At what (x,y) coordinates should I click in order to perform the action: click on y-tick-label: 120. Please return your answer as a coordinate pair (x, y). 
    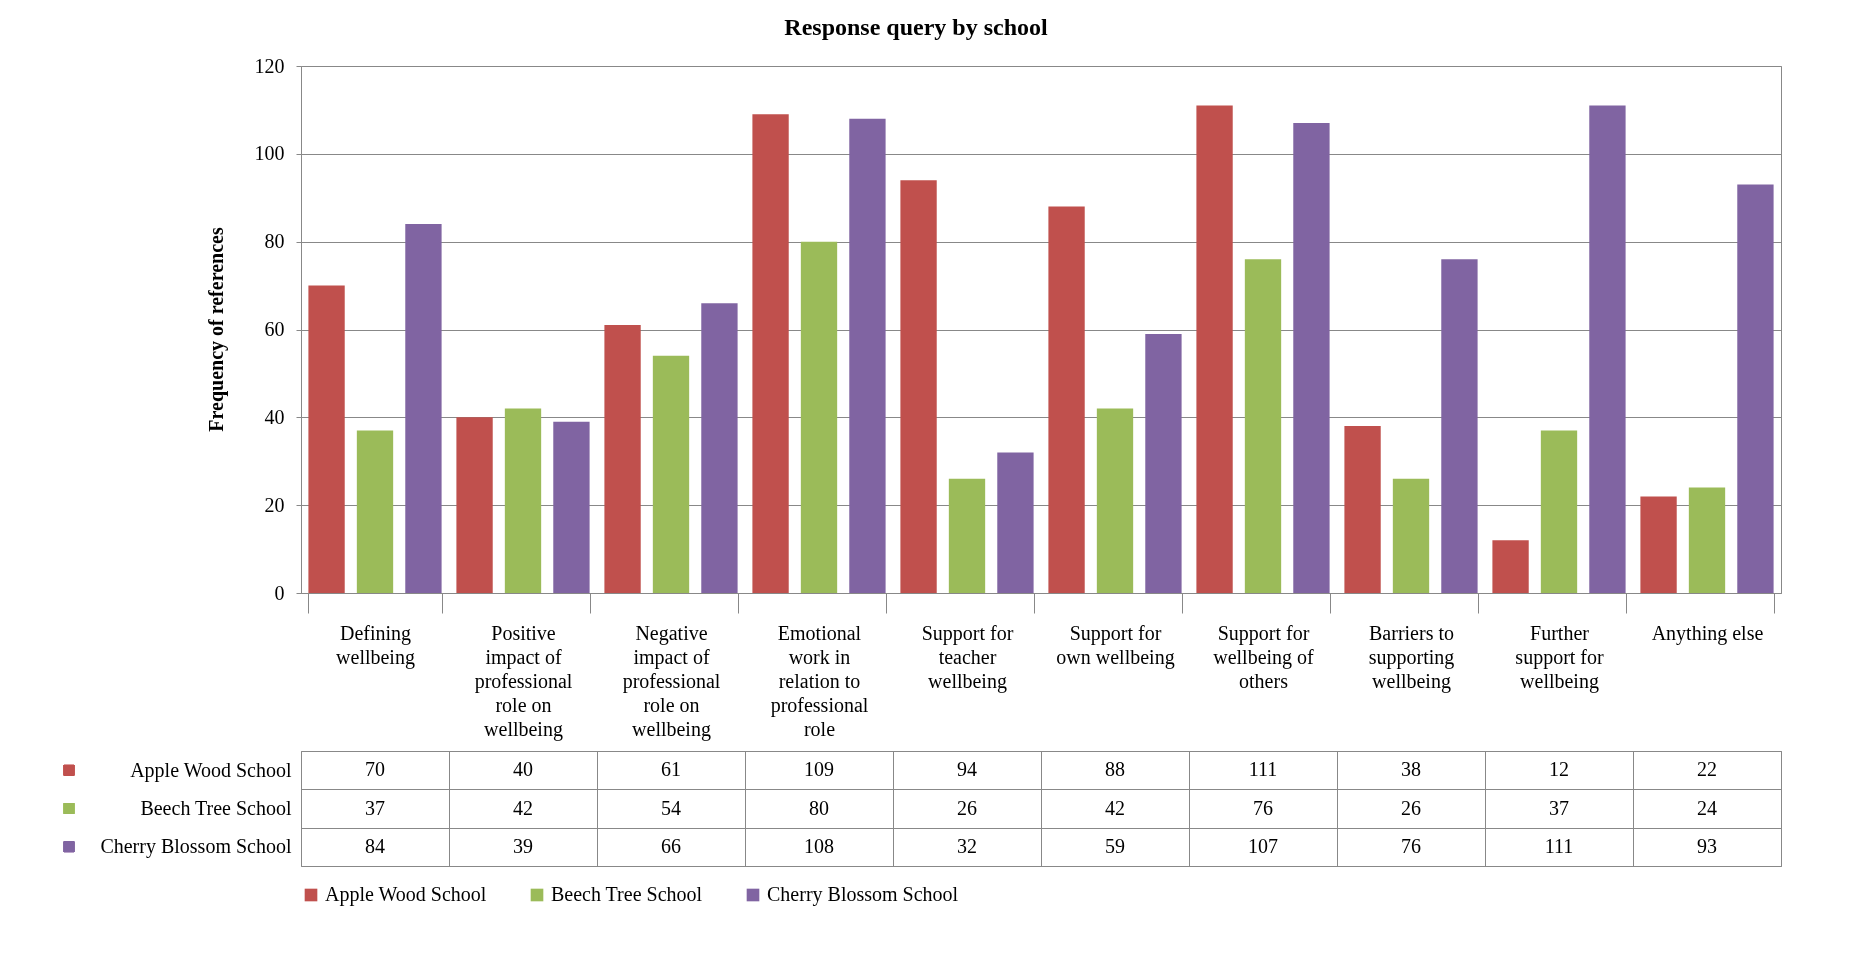
    Looking at the image, I should click on (269, 65).